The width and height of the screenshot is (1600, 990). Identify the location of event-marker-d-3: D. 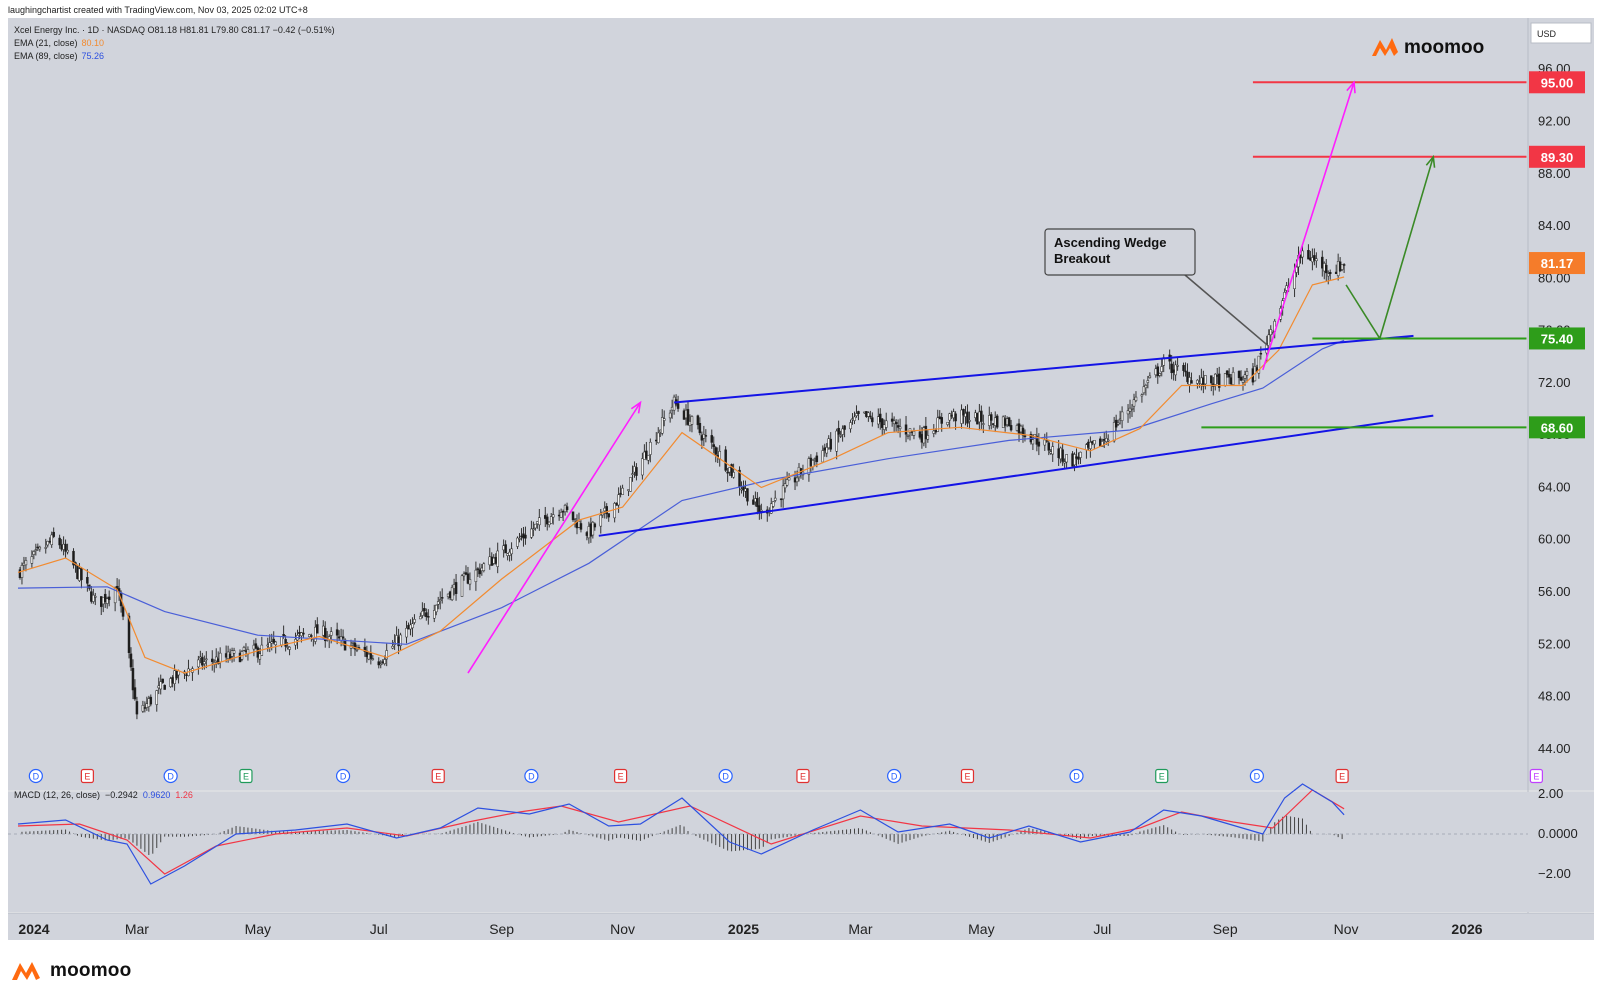
(170, 776).